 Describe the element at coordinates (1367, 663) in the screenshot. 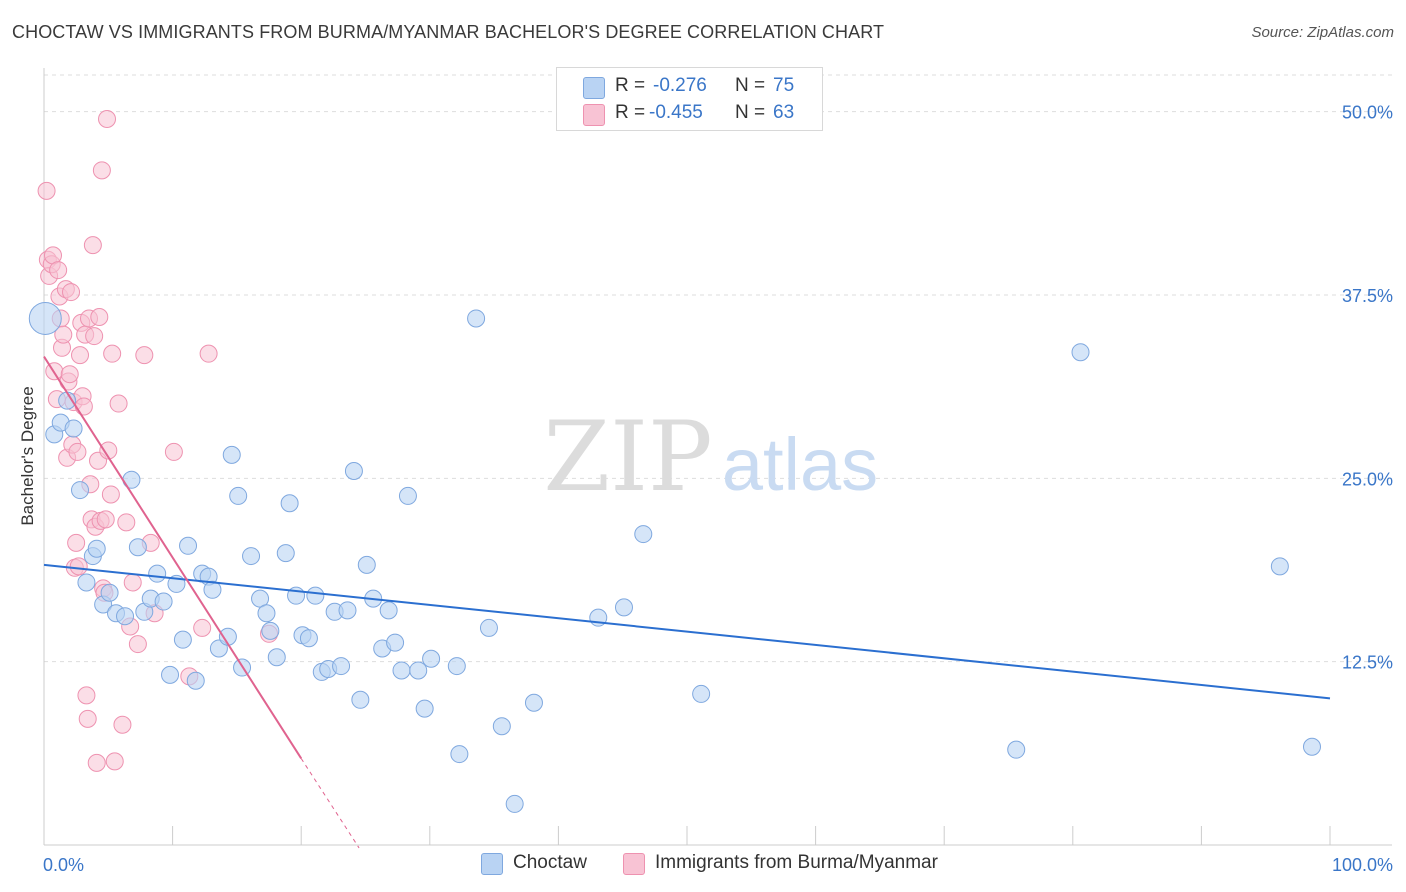

I see `y-tick-label: 12.5%` at that location.